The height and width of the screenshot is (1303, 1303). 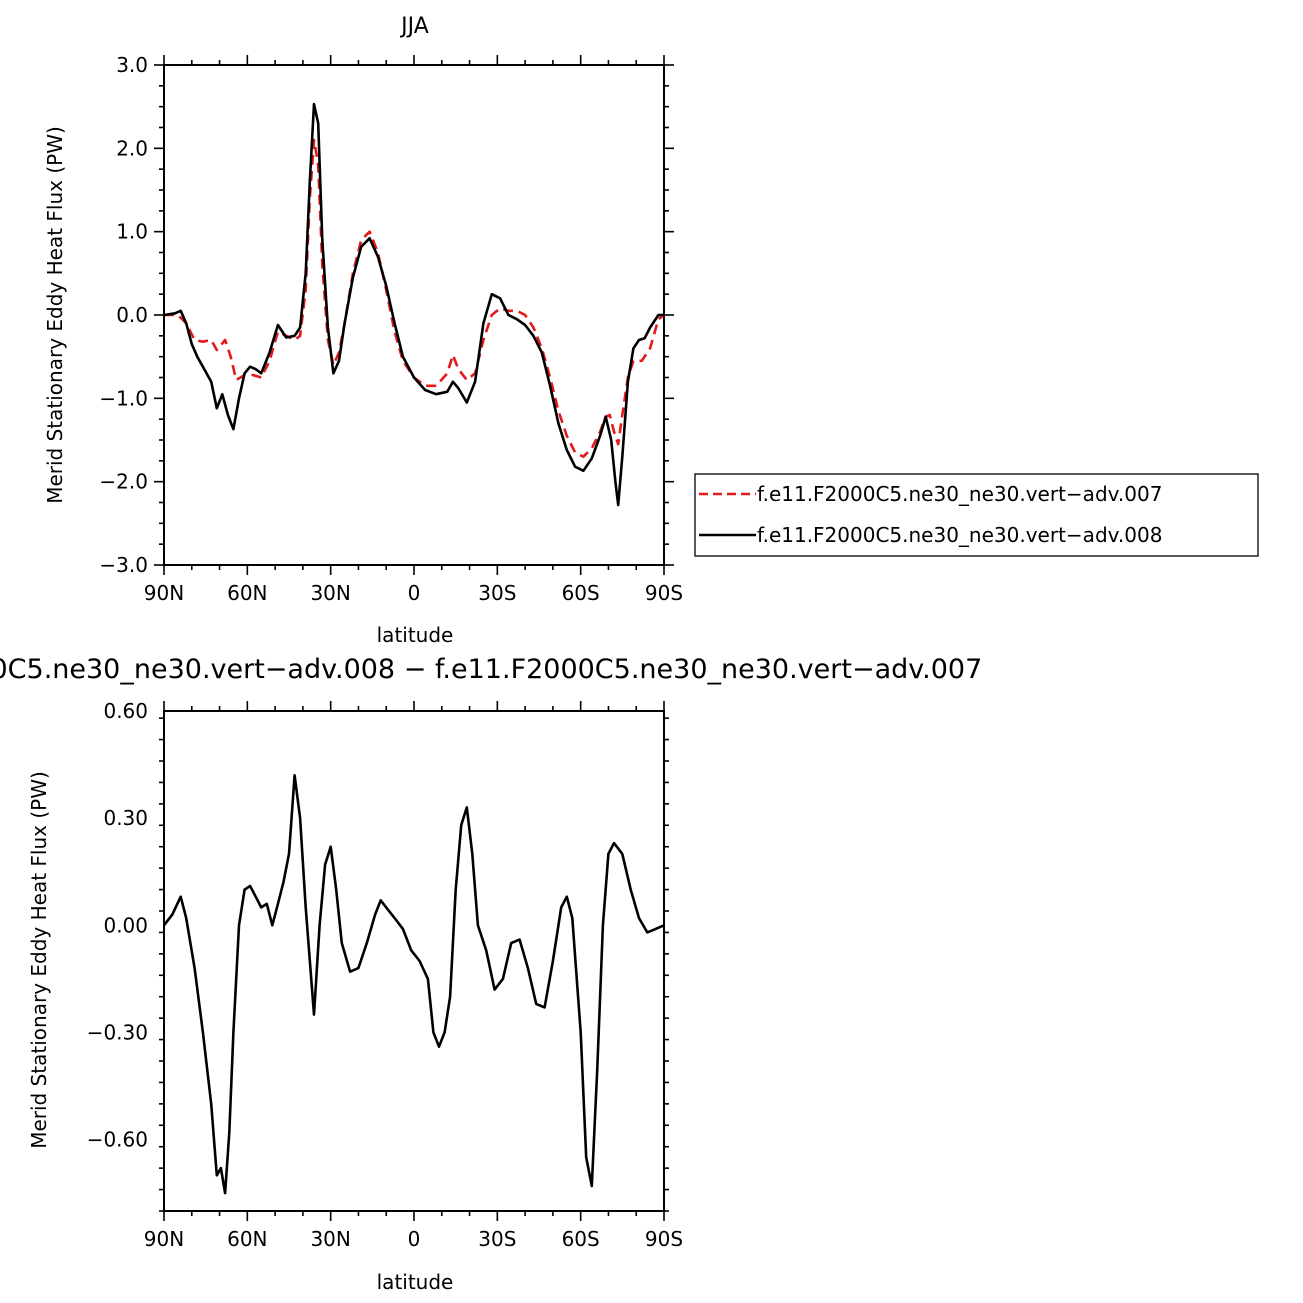 I want to click on top-chart-y-axis-label: Merid Stationary Eddy Heat Flux (PW), so click(x=55, y=315).